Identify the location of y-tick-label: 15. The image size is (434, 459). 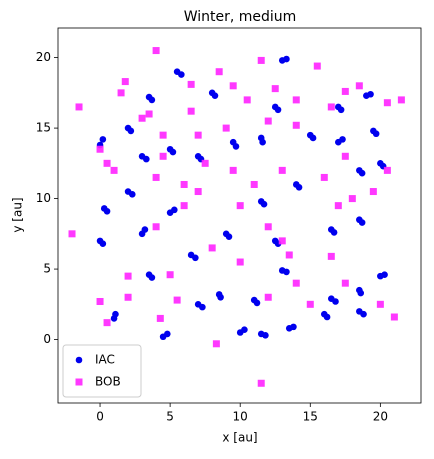
(43, 128).